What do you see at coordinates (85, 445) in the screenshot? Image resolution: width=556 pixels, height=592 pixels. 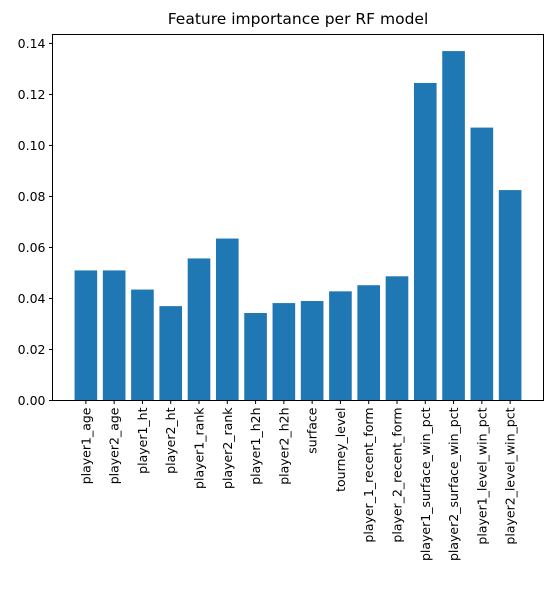 I see `x-tick-label: player1_age` at bounding box center [85, 445].